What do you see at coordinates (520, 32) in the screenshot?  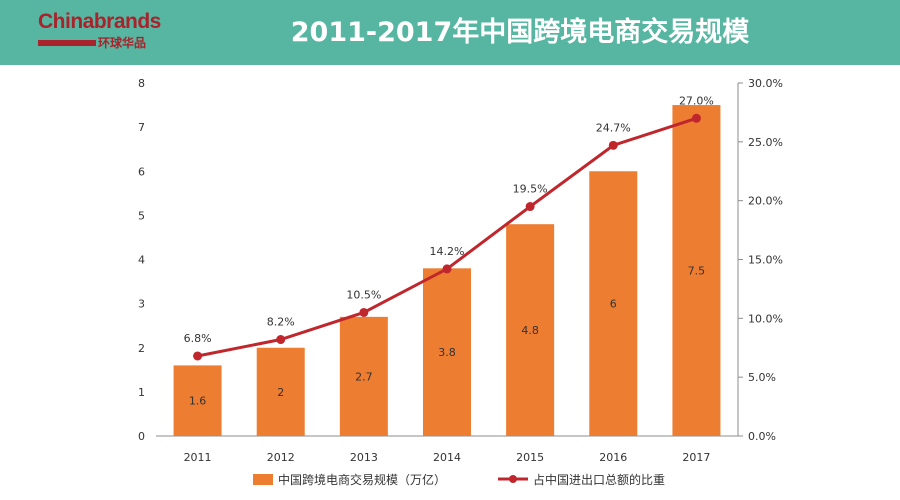 I see `chart-title: 2011-2017年中国跨境电商交易规模` at bounding box center [520, 32].